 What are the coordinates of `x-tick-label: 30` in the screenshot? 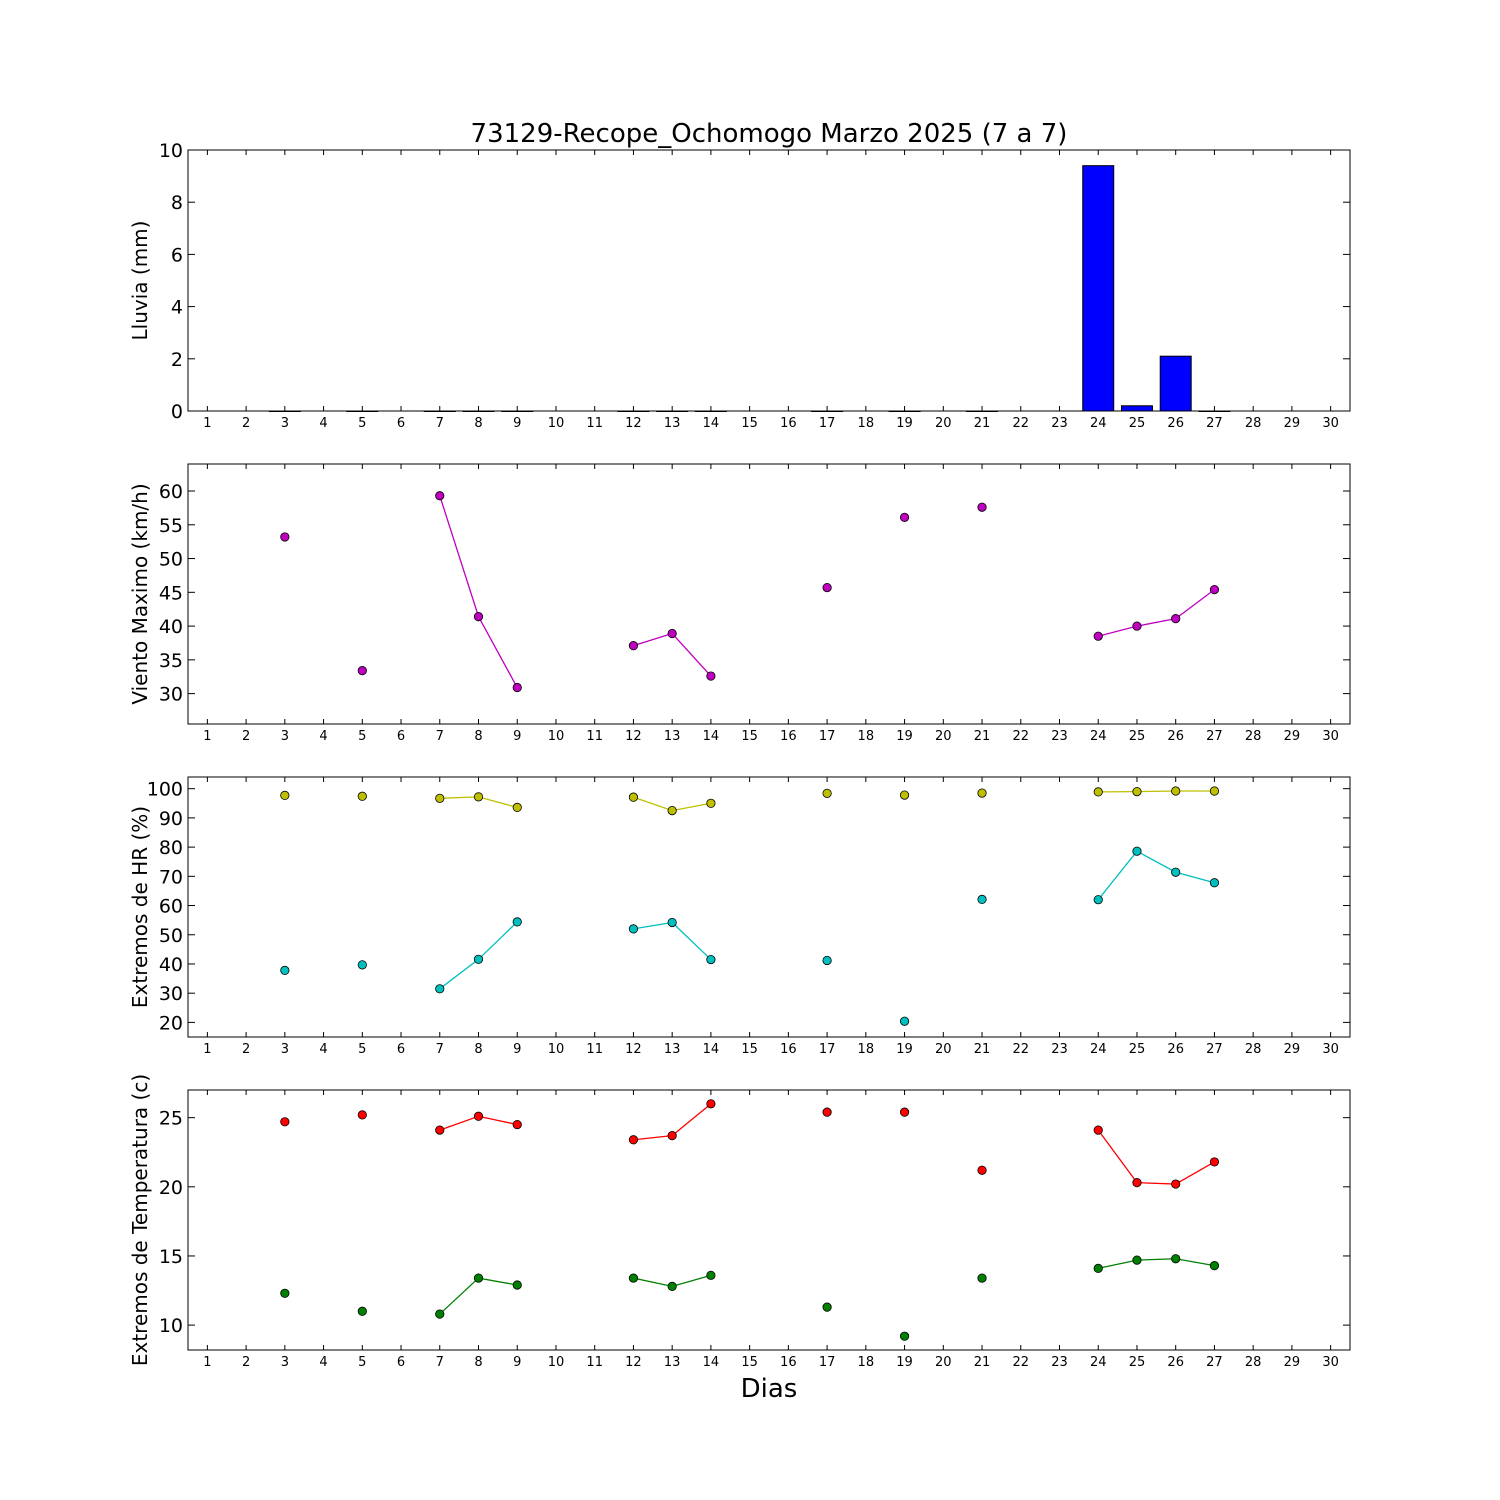 It's located at (1330, 423).